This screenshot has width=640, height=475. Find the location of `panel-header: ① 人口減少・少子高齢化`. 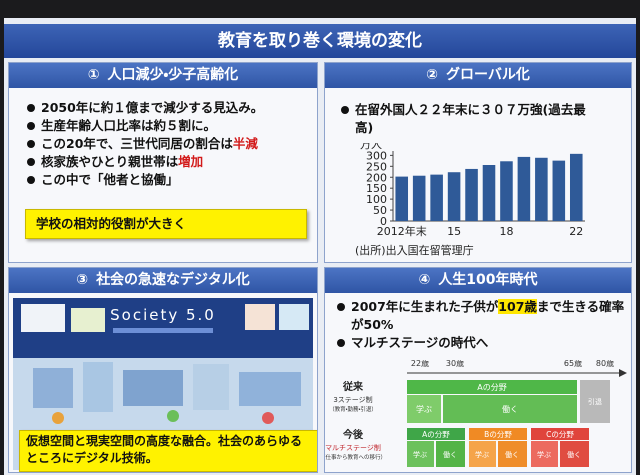

panel-header: ① 人口減少・少子高齢化 is located at coordinates (163, 75).